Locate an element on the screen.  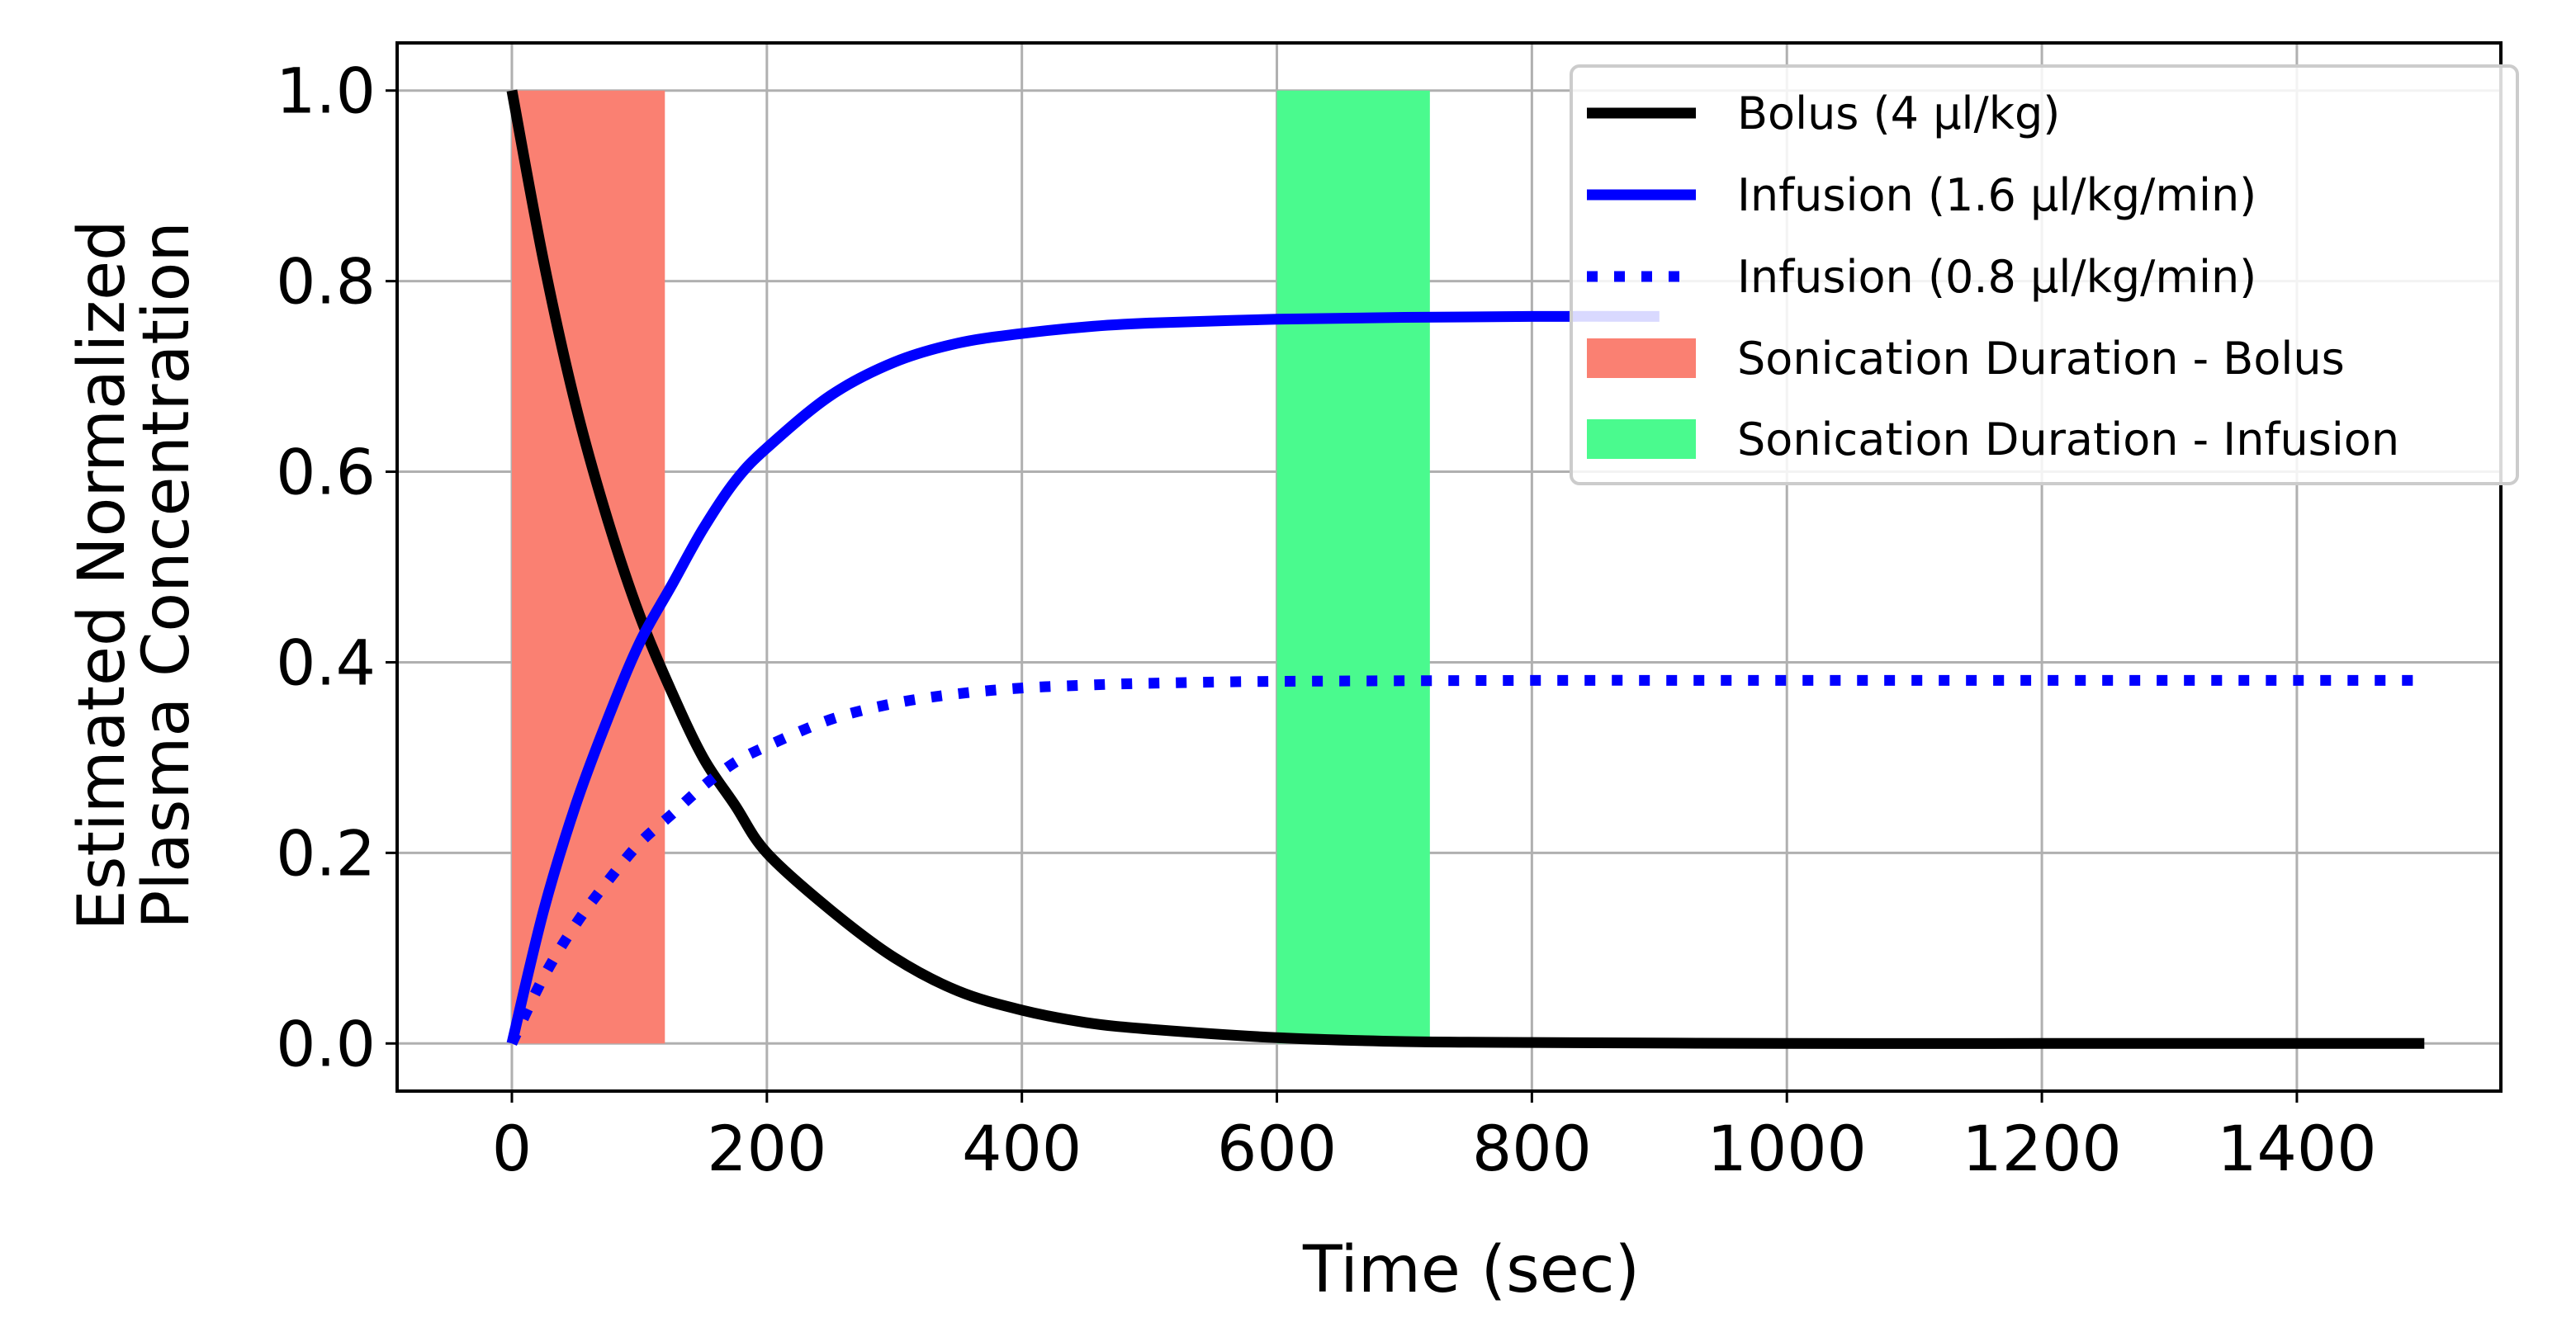
y-tick-label: 0.2 is located at coordinates (326, 853).